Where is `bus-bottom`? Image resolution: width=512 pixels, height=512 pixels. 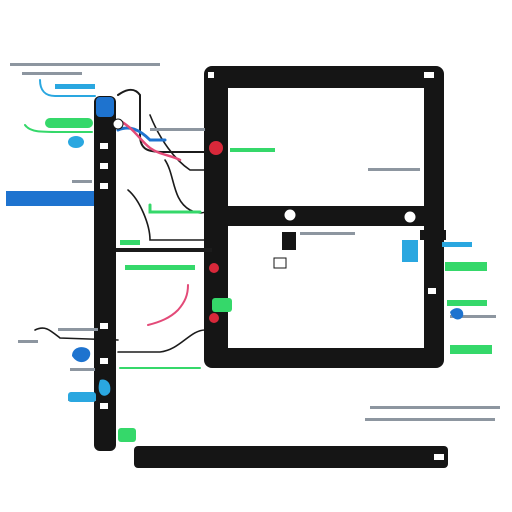
bus-bottom is located at coordinates (291, 457).